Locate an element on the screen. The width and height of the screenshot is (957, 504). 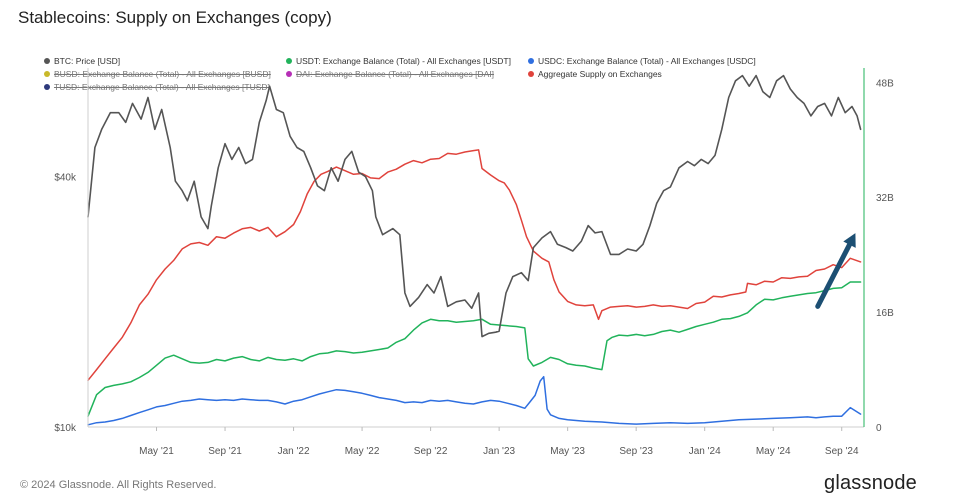
x-tick-label: May '23 is located at coordinates (567, 451).